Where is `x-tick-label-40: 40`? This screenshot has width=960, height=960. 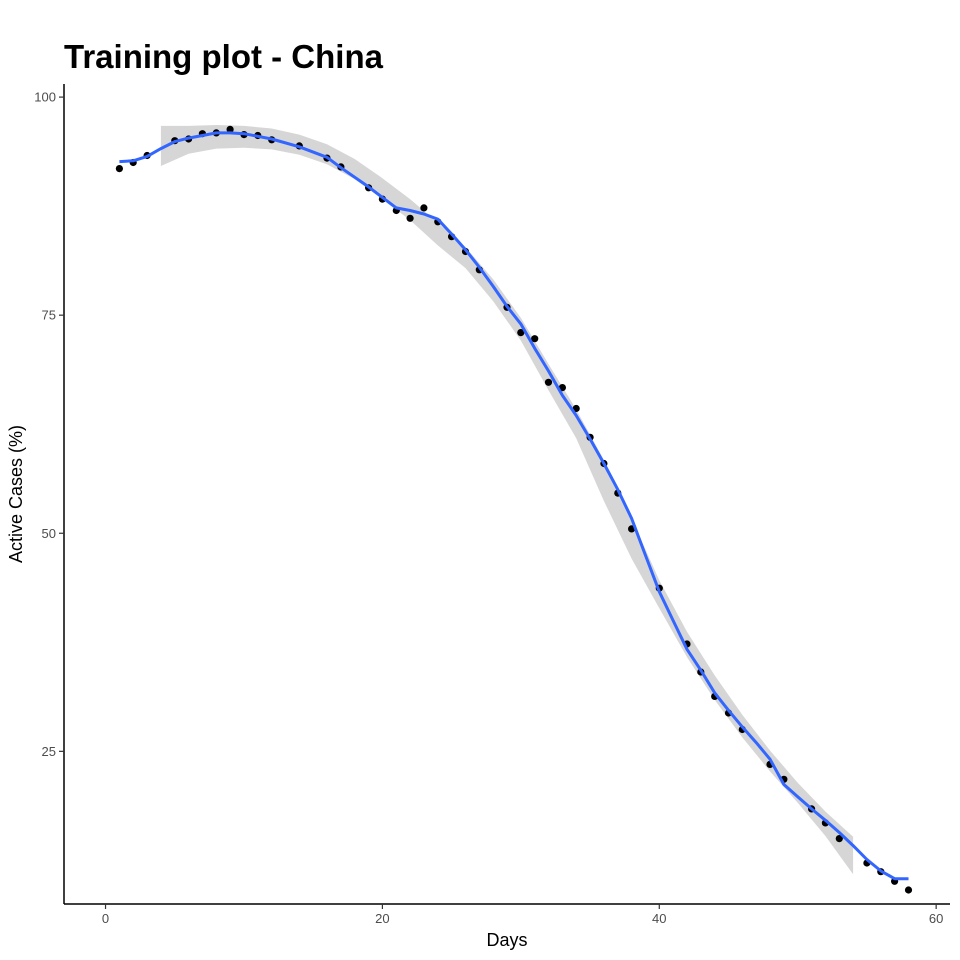
x-tick-label-40: 40 is located at coordinates (659, 918).